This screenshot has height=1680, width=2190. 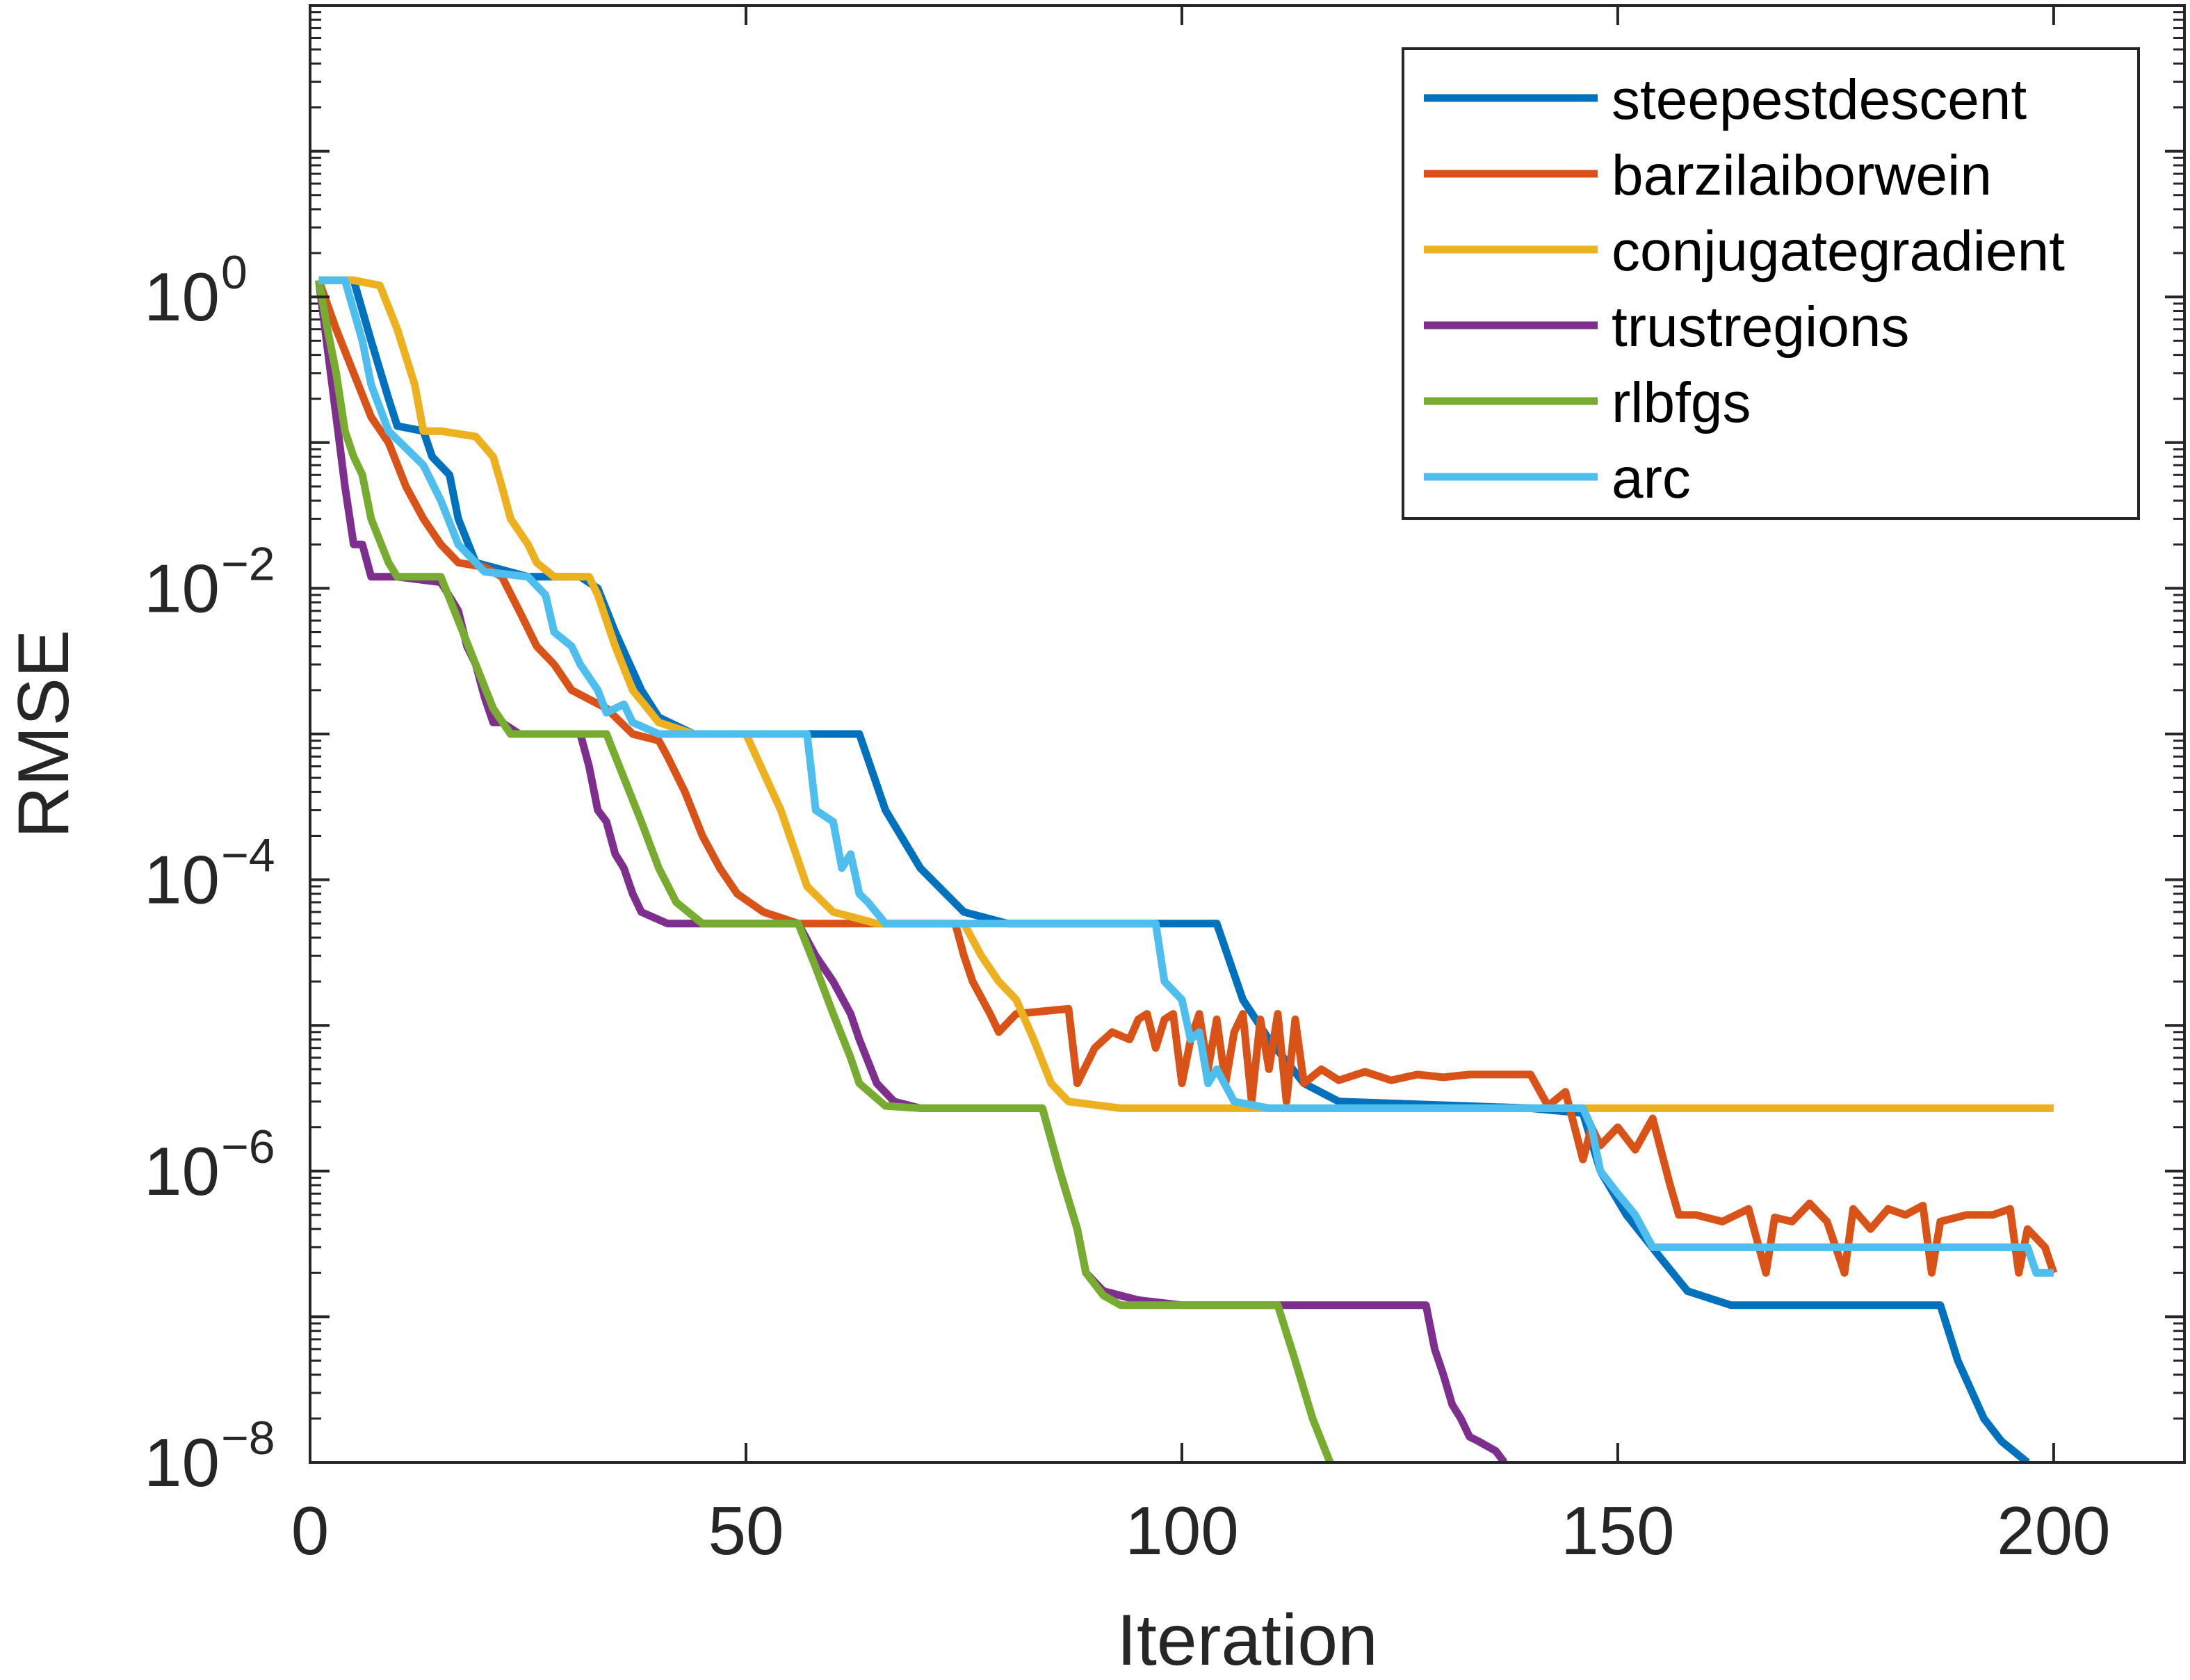 I want to click on legend-label-barzilaiborwein: barzilaiborwein, so click(x=1802, y=175).